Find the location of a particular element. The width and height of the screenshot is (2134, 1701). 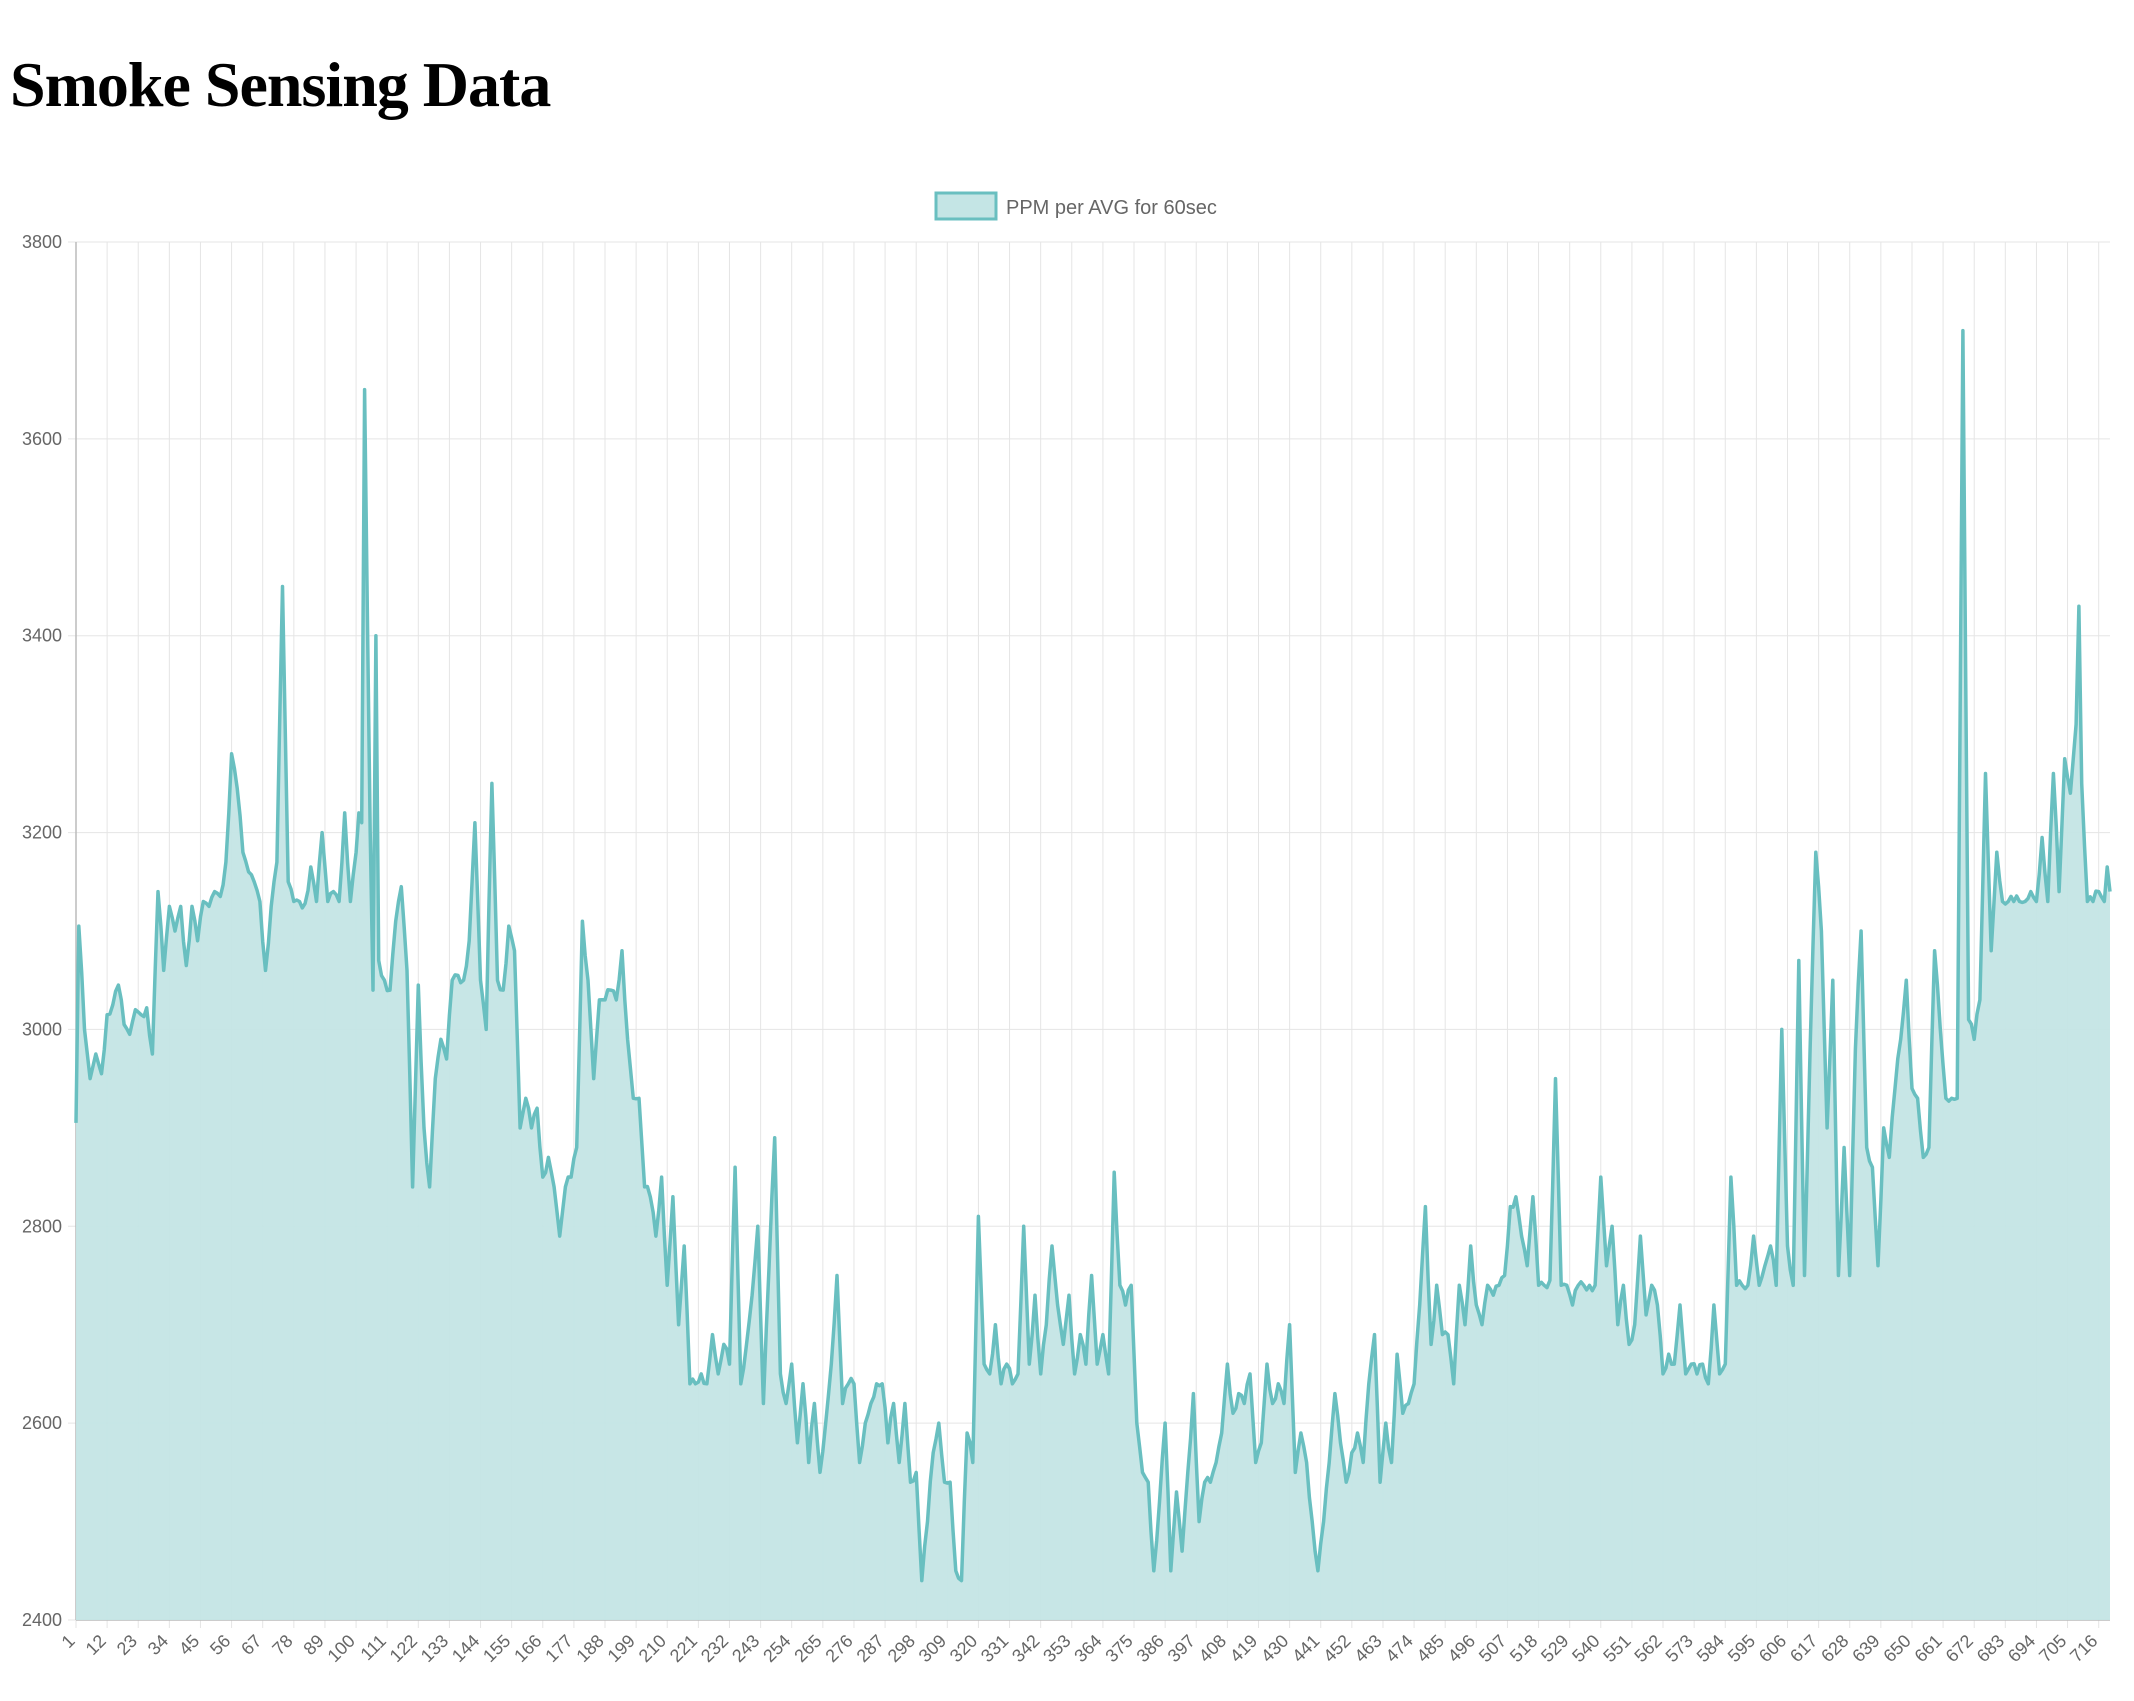

x-tick-label: 144 is located at coordinates (465, 1648).